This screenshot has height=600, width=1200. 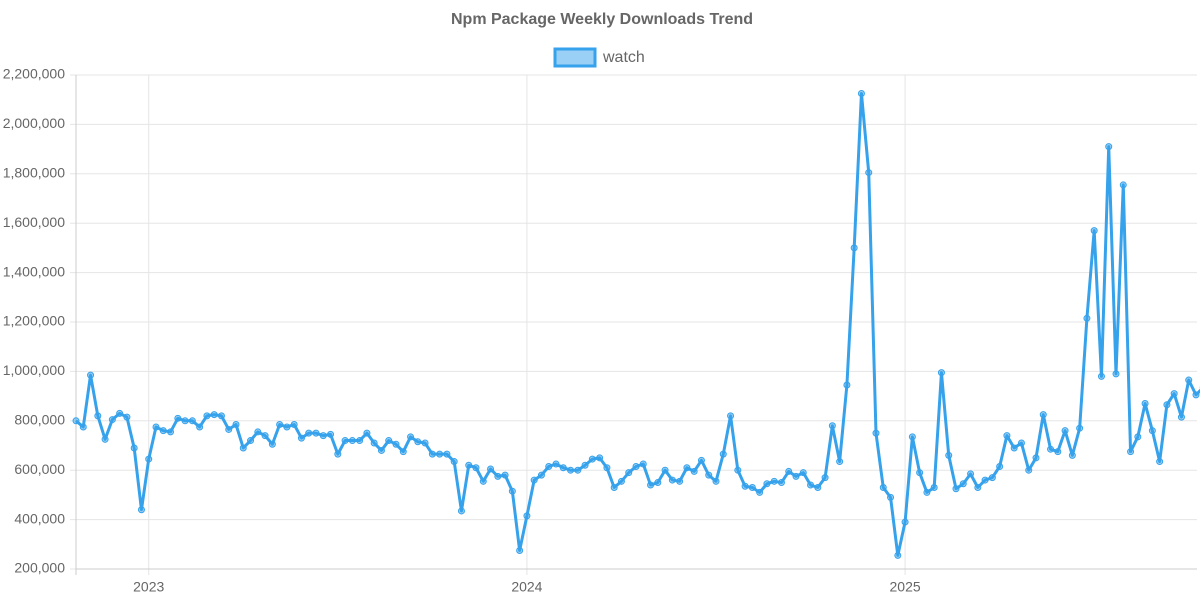 What do you see at coordinates (623, 57) in the screenshot?
I see `legend-label: watch` at bounding box center [623, 57].